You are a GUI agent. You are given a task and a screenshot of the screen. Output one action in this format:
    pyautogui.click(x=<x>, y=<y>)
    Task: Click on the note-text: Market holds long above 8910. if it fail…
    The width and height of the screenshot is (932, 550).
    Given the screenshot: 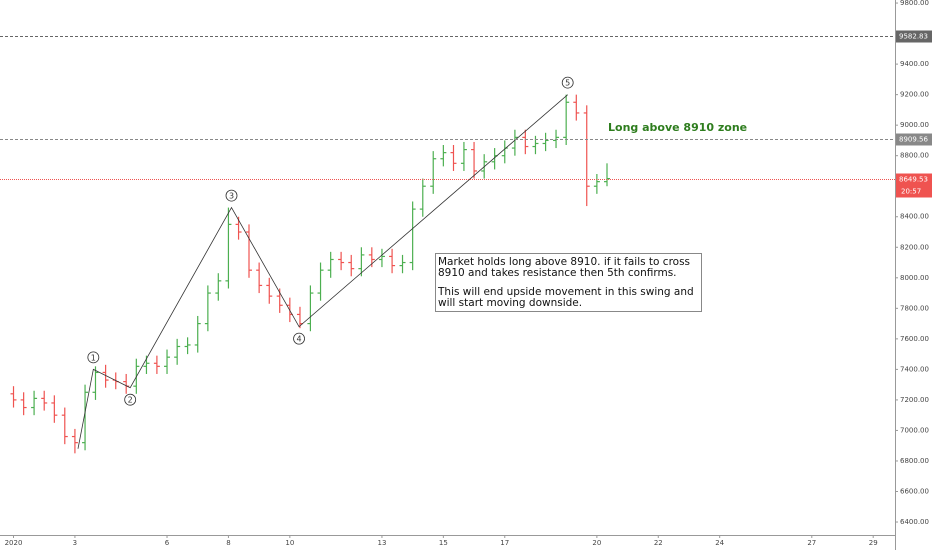 What is the action you would take?
    pyautogui.click(x=564, y=262)
    